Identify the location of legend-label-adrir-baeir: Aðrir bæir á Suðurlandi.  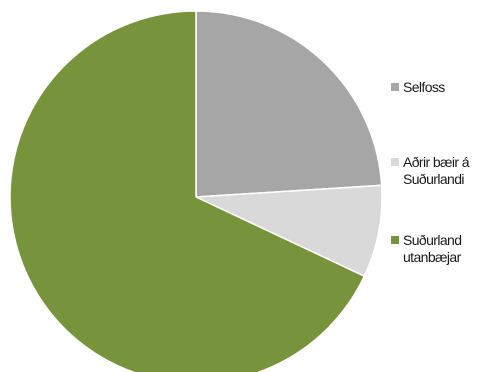
(436, 170).